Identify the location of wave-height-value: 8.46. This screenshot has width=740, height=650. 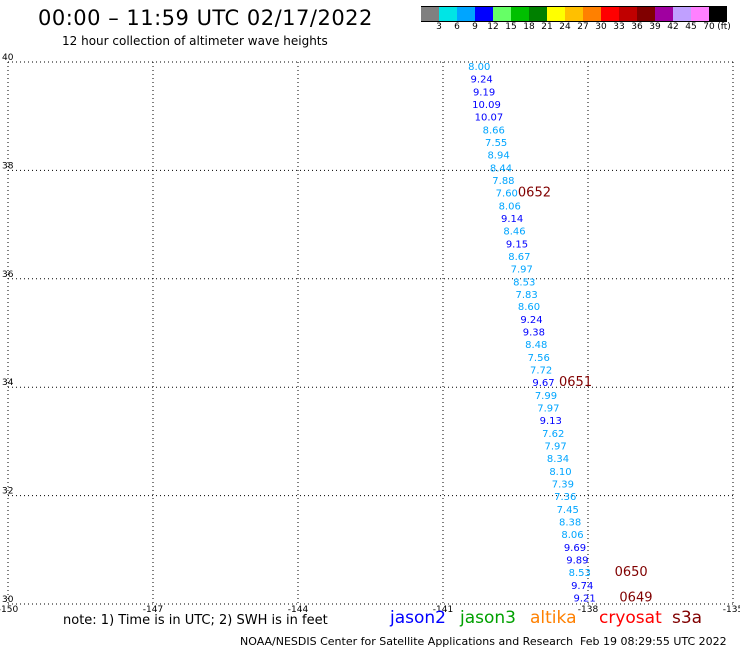
(514, 231).